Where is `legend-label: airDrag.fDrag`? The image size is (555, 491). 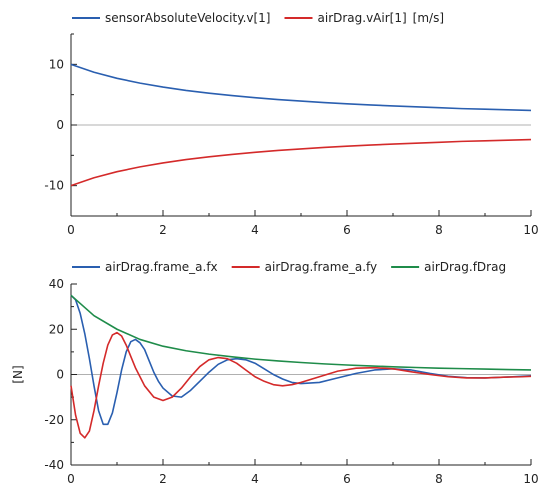
legend-label: airDrag.fDrag is located at coordinates (465, 267).